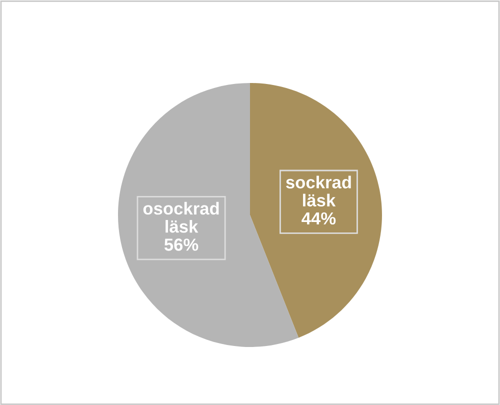 This screenshot has height=405, width=500. What do you see at coordinates (318, 191) in the screenshot?
I see `slice-label: sockrad läsk` at bounding box center [318, 191].